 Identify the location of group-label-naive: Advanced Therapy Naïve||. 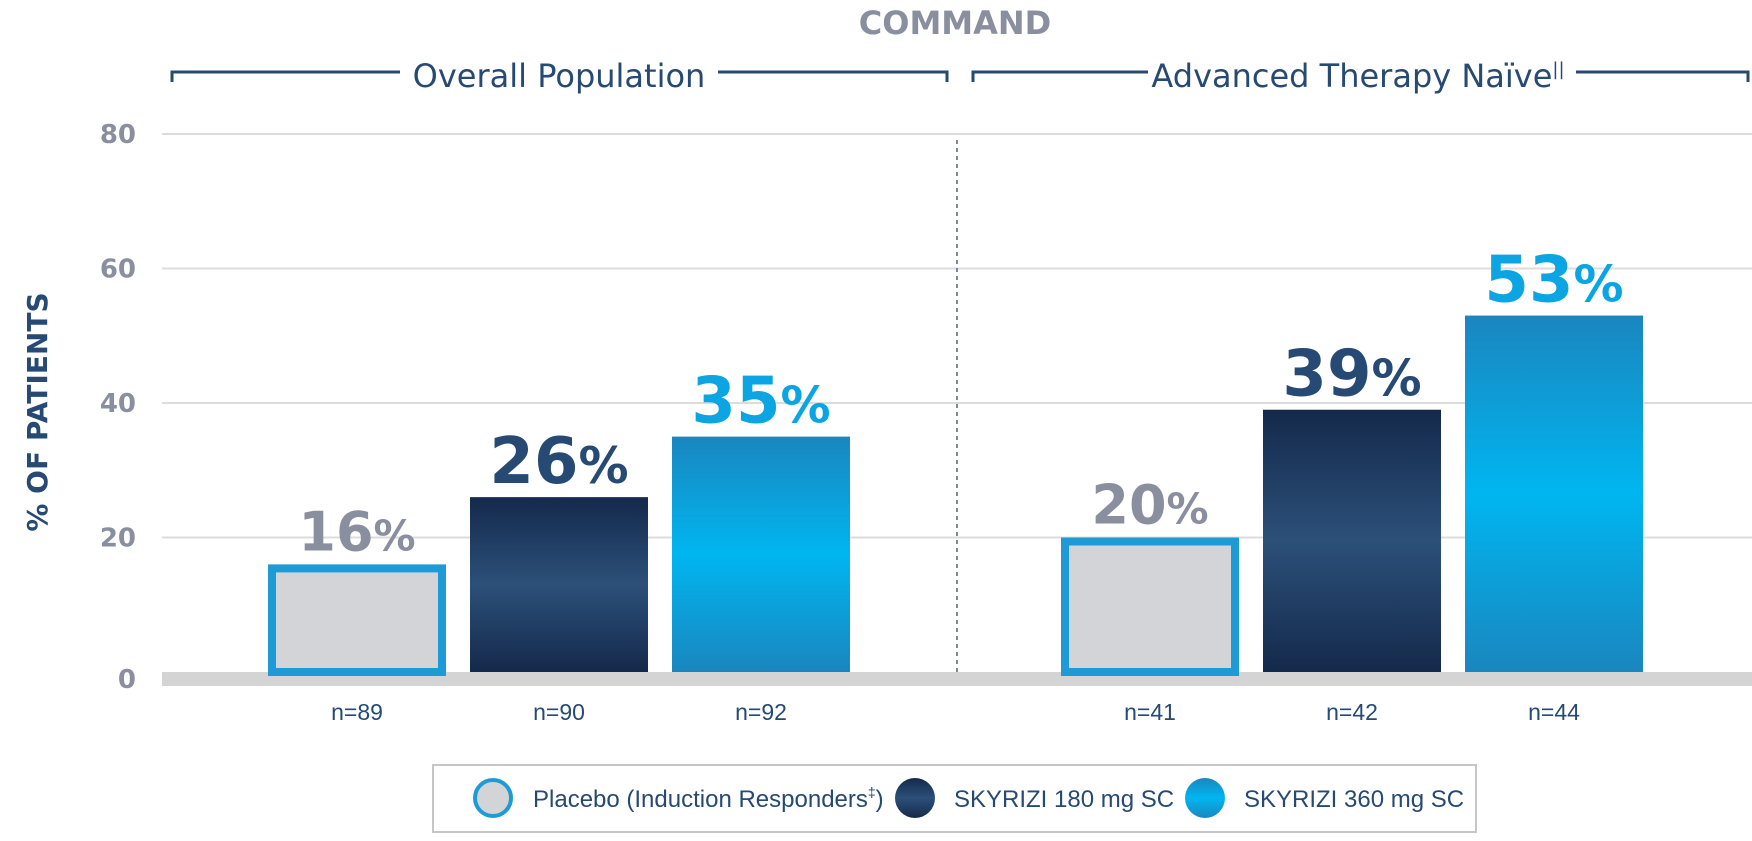
(1357, 76).